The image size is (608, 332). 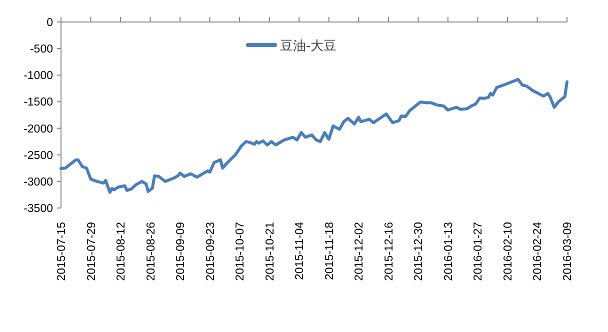 What do you see at coordinates (308, 46) in the screenshot?
I see `legend-label: 豆油-大豆` at bounding box center [308, 46].